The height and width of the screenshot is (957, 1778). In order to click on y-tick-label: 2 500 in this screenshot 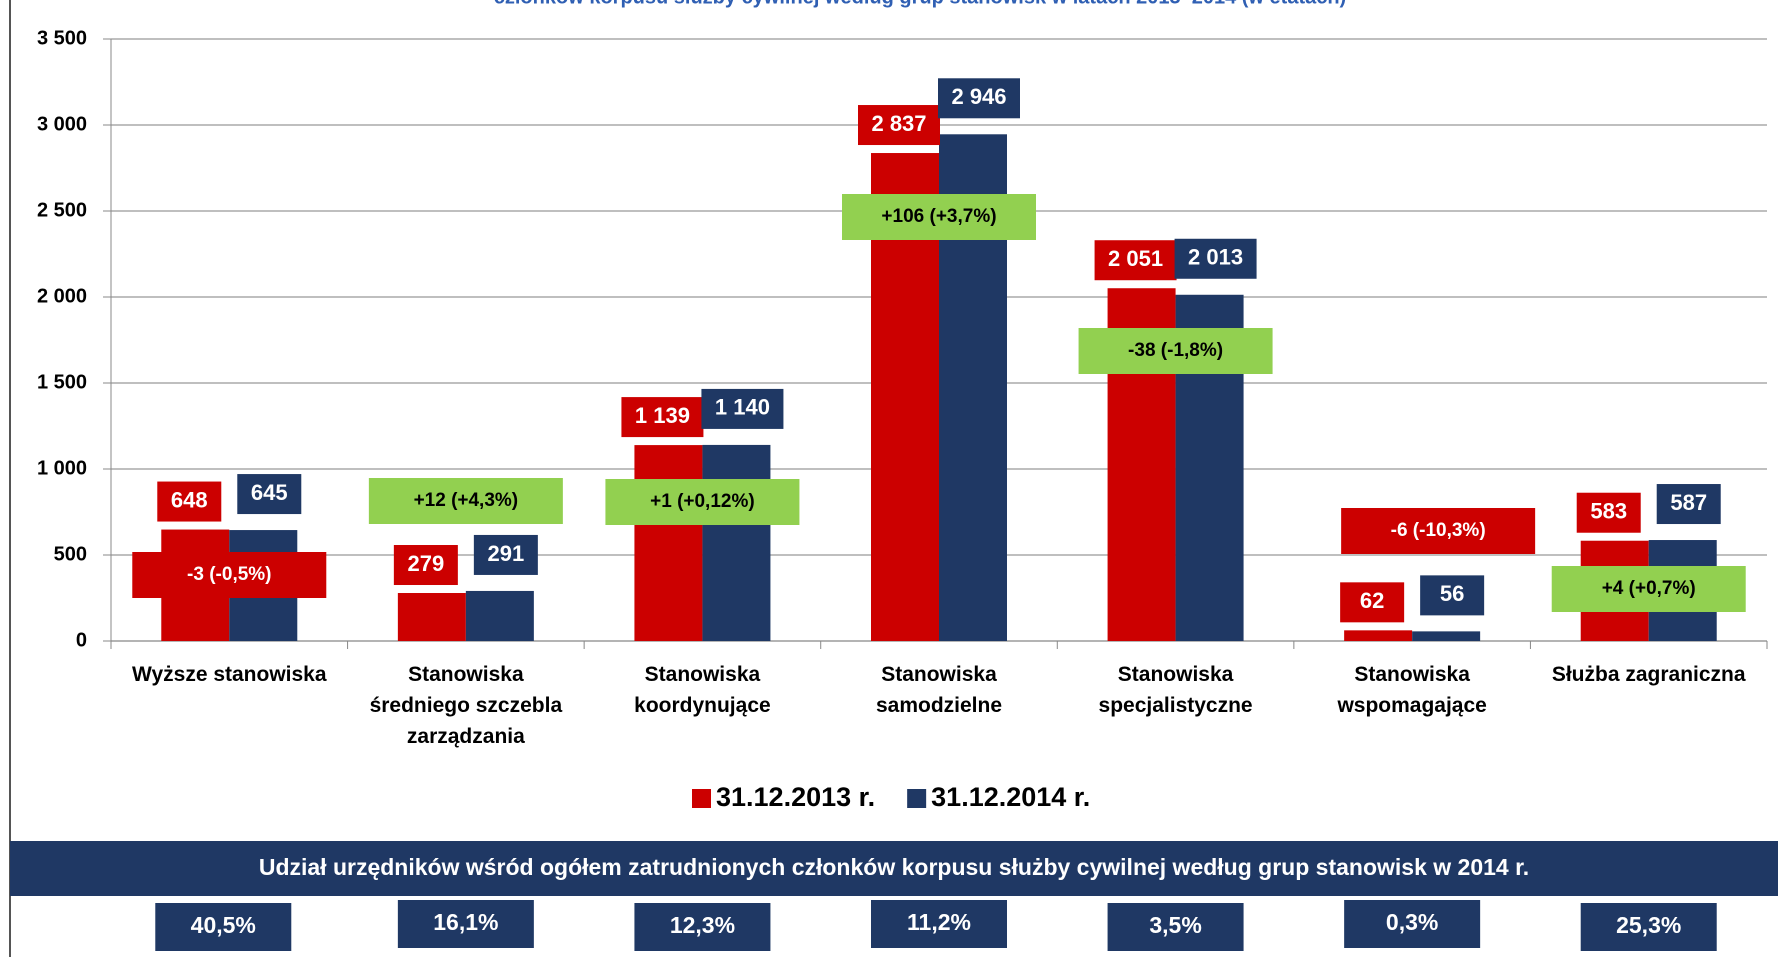, I will do `click(62, 210)`.